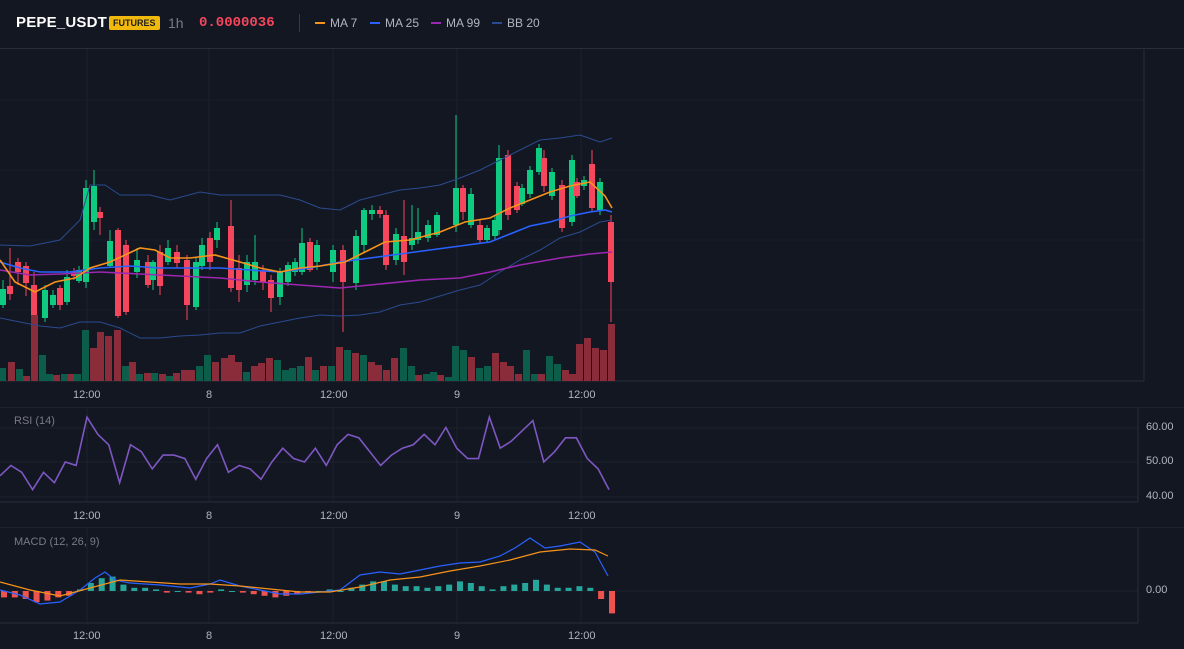 The width and height of the screenshot is (1184, 649). Describe the element at coordinates (61, 22) in the screenshot. I see `symbol-name: PEPE_USDT` at that location.